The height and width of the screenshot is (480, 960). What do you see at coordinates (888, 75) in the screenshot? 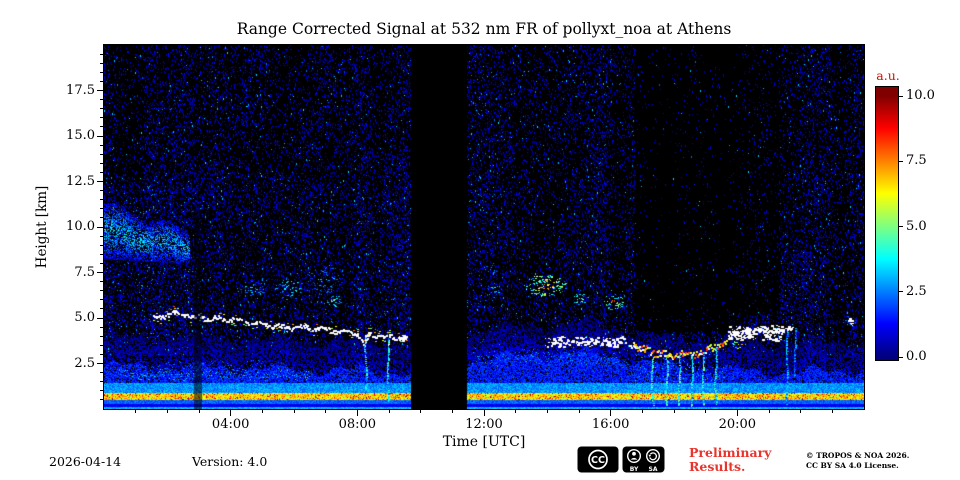
I see `colorbar-unit-label: a.u.` at bounding box center [888, 75].